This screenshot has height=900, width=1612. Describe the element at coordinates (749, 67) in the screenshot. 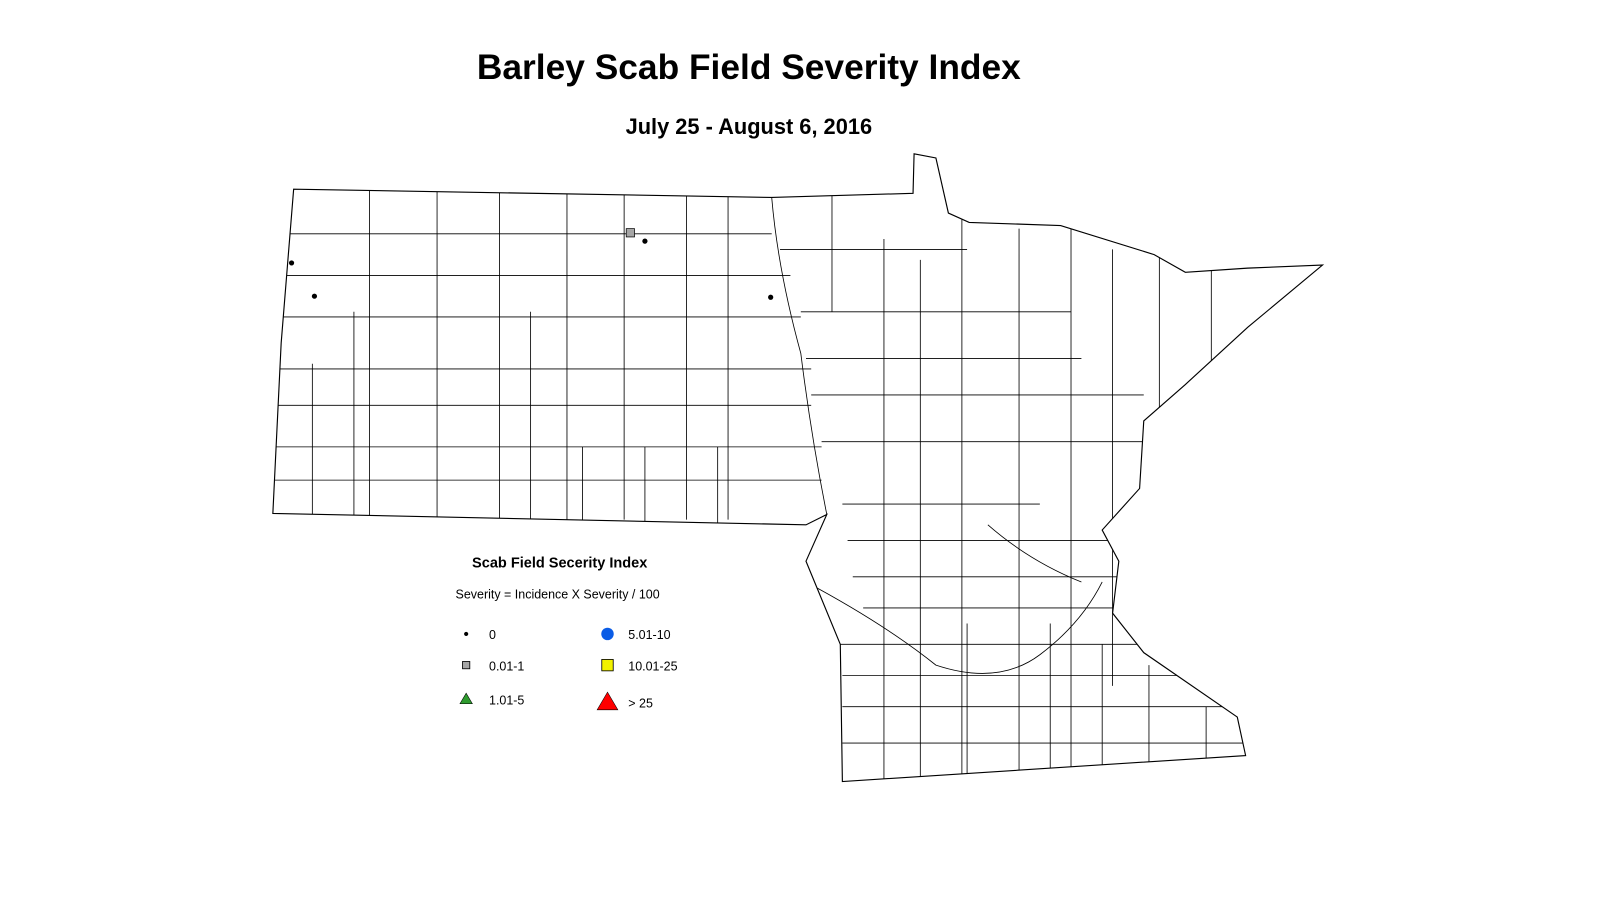

I see `map-title: Barley Scab Field Severity Index` at that location.